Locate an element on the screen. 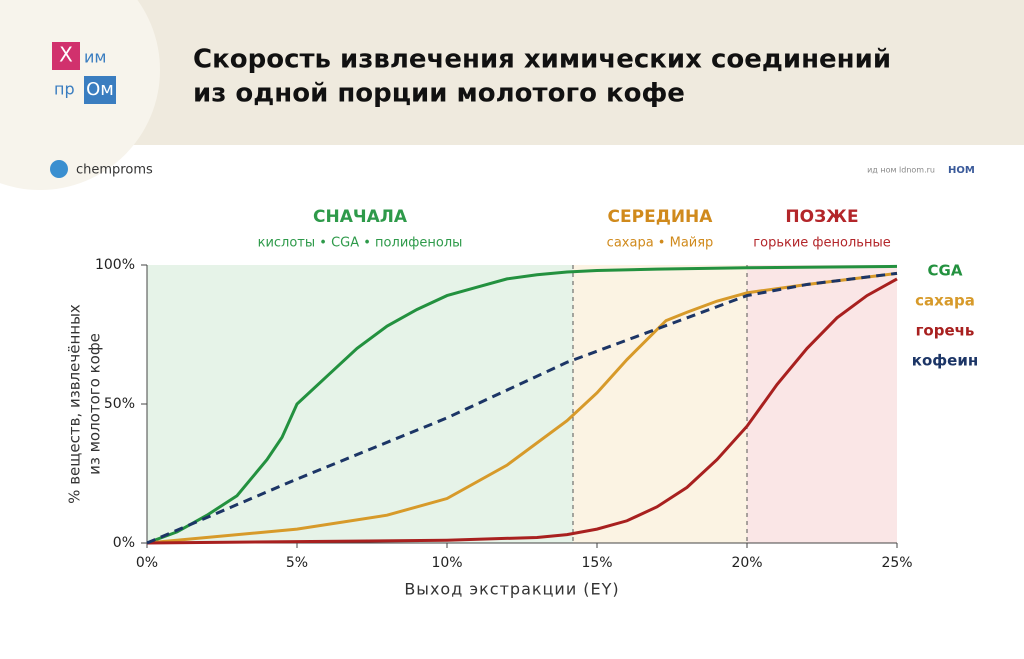  x-tick-label: 25% is located at coordinates (896, 563).